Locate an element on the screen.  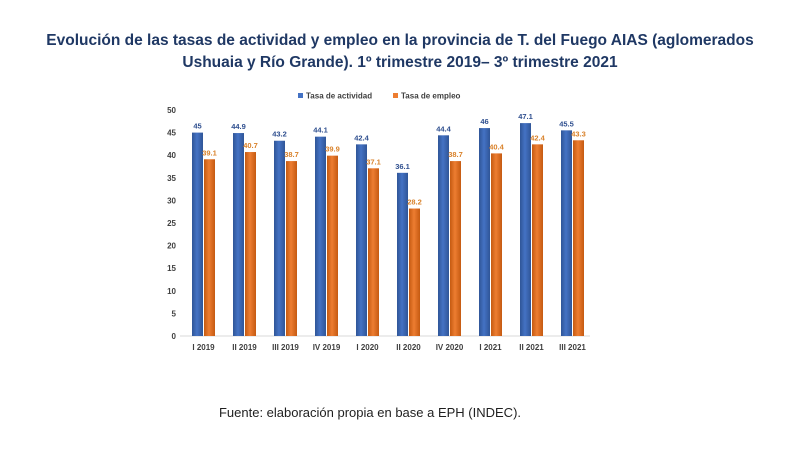
x-tick-label: IV 2019 is located at coordinates (327, 347).